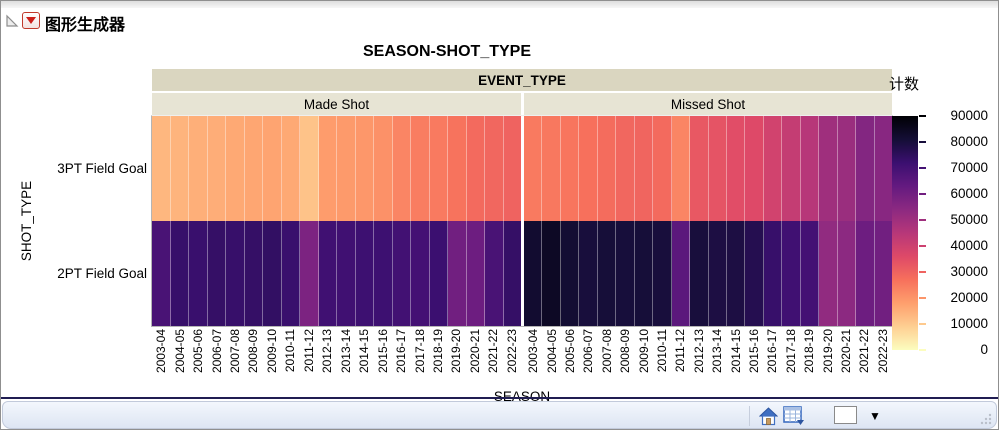 This screenshot has height=430, width=999. I want to click on legend-tick-label: 60000, so click(969, 193).